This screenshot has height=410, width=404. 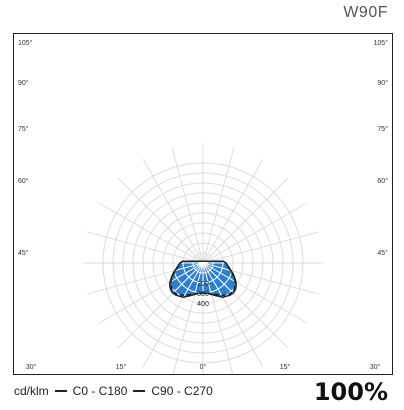 What do you see at coordinates (382, 83) in the screenshot?
I see `angle-label-right: 90°` at bounding box center [382, 83].